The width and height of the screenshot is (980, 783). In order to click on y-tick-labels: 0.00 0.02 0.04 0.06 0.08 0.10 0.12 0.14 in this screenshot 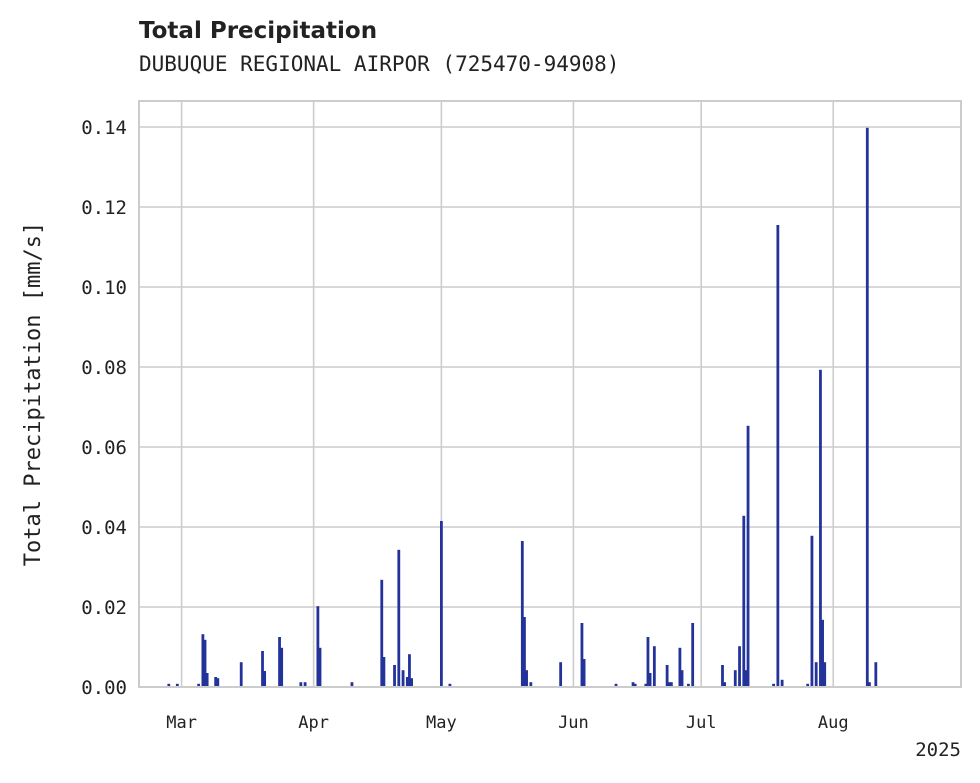, I will do `click(104, 408)`.